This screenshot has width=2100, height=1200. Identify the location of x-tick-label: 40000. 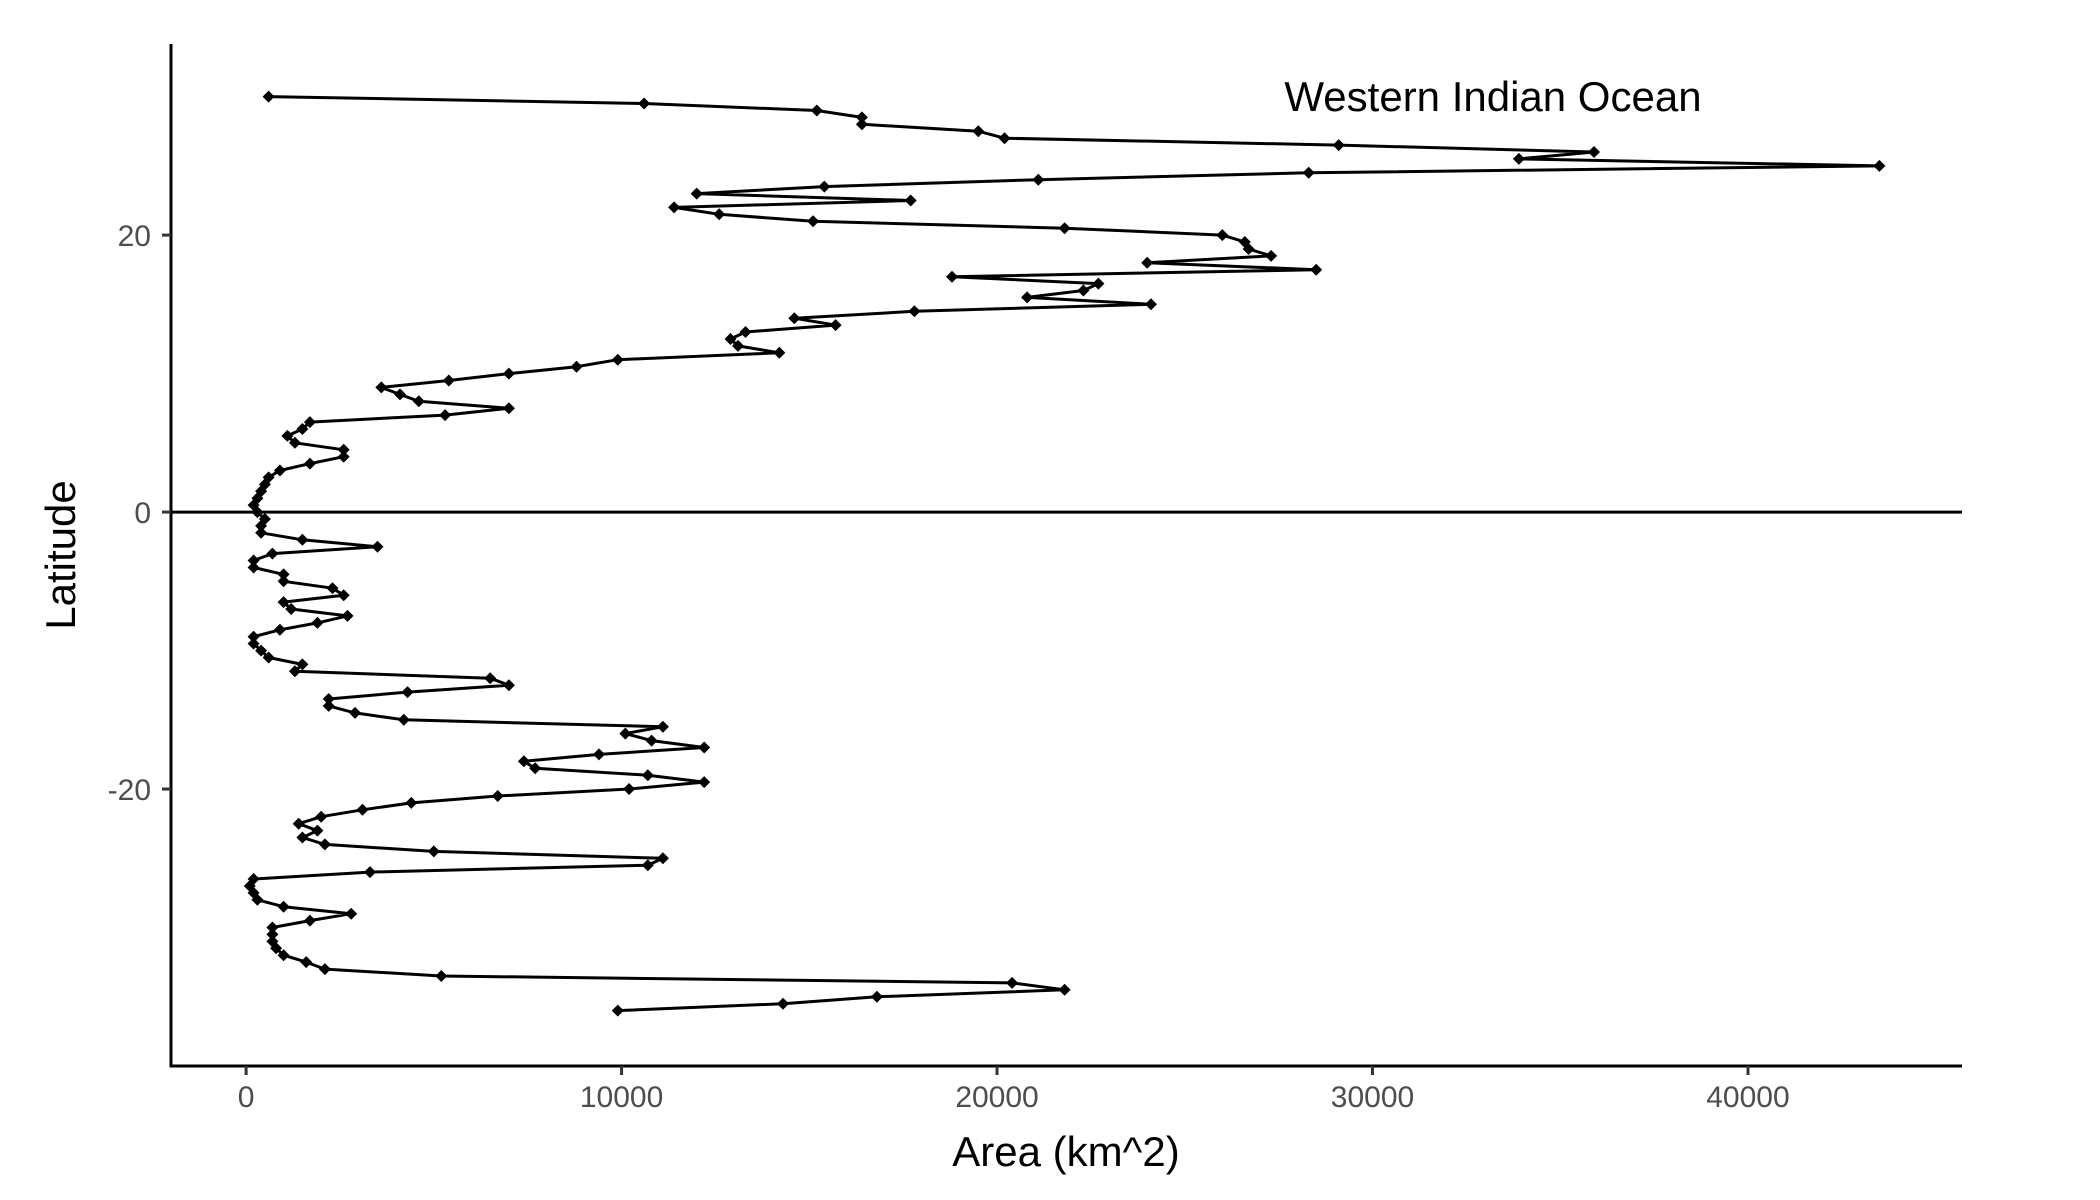
(1747, 1097).